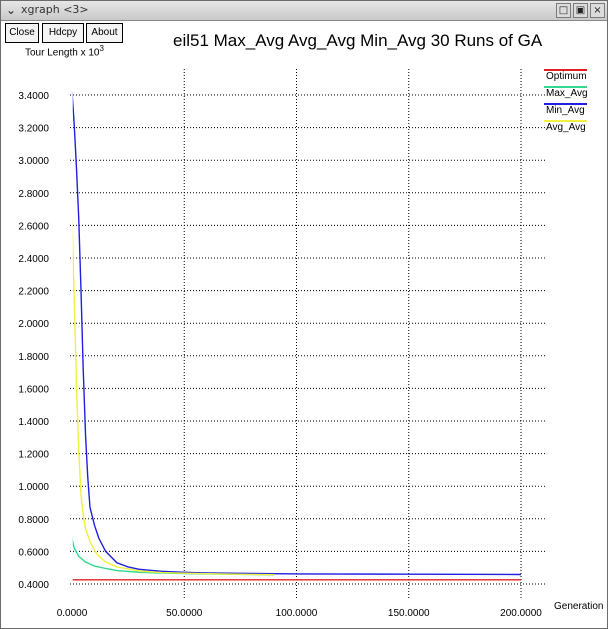 This screenshot has height=629, width=608. What do you see at coordinates (33, 226) in the screenshot?
I see `y-tick-label: 2.6000` at bounding box center [33, 226].